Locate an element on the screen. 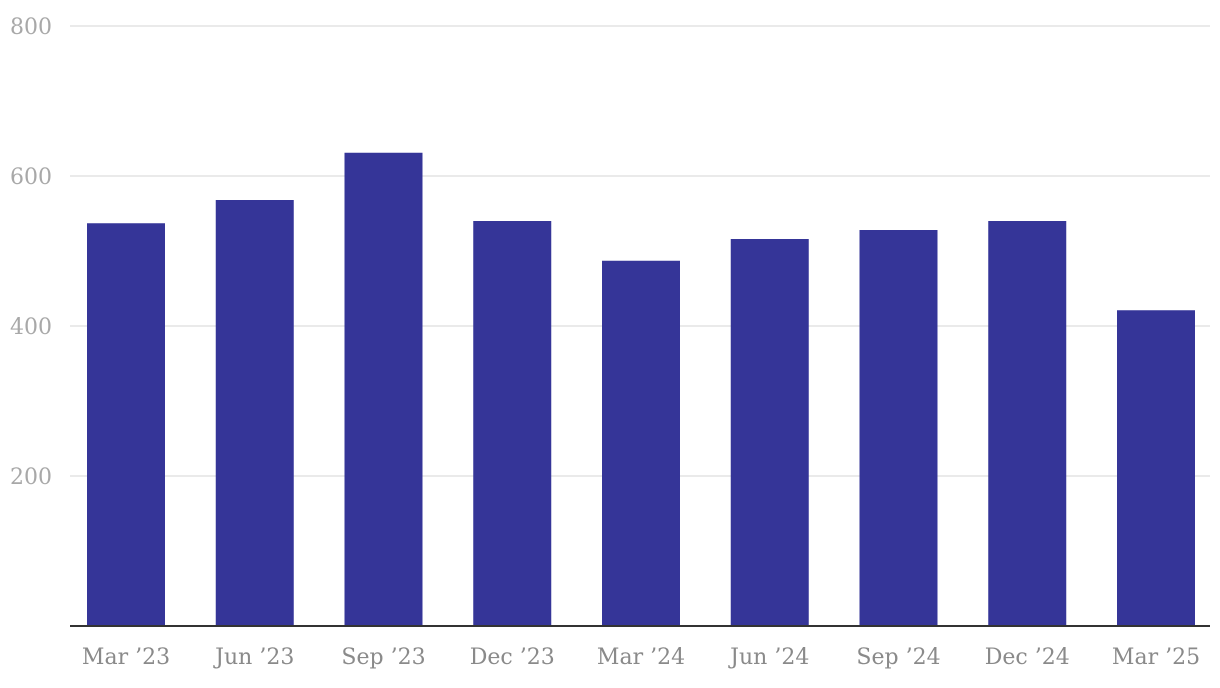  y-tick-label: 600 is located at coordinates (31, 177).